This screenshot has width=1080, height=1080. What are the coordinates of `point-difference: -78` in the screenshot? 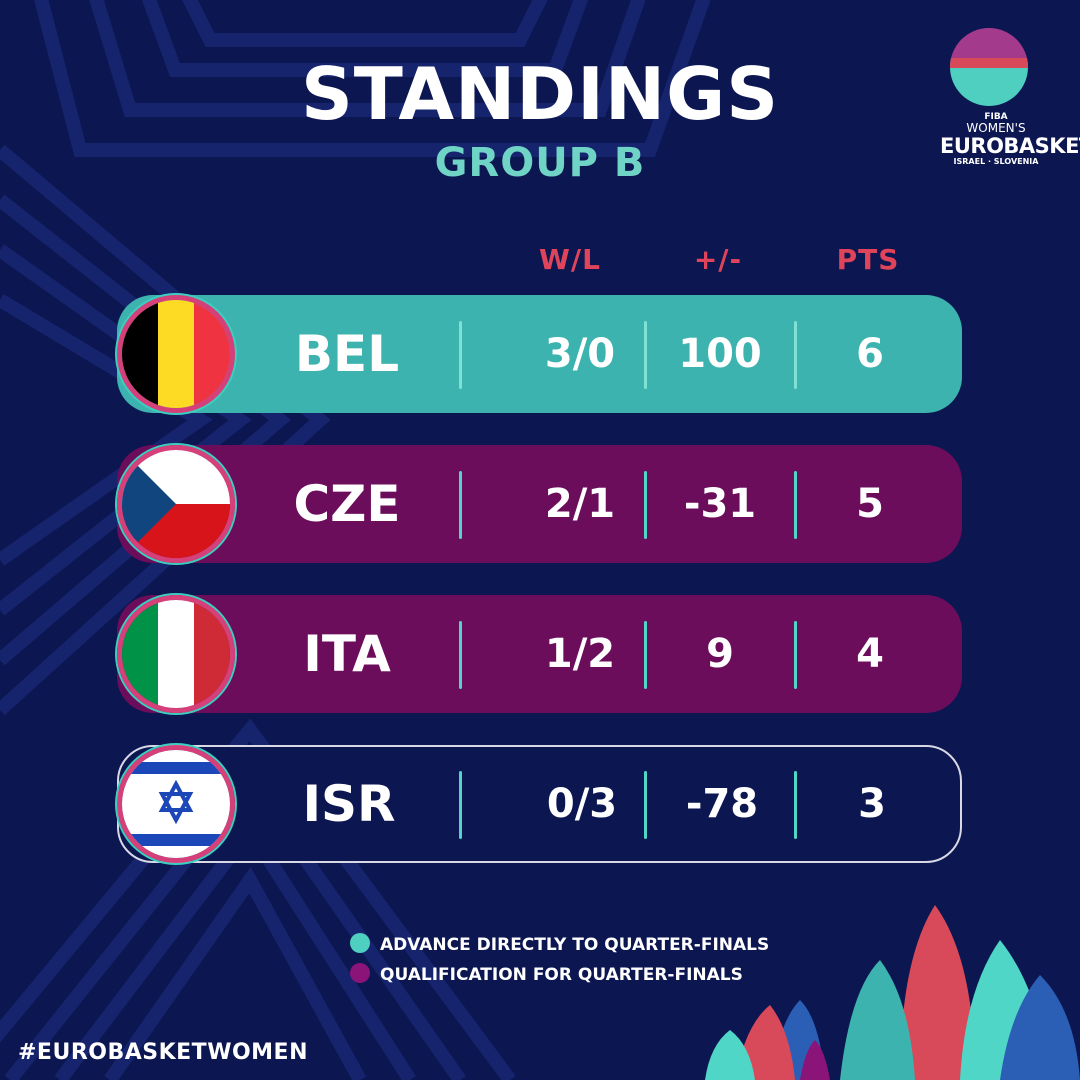 It's located at (722, 804).